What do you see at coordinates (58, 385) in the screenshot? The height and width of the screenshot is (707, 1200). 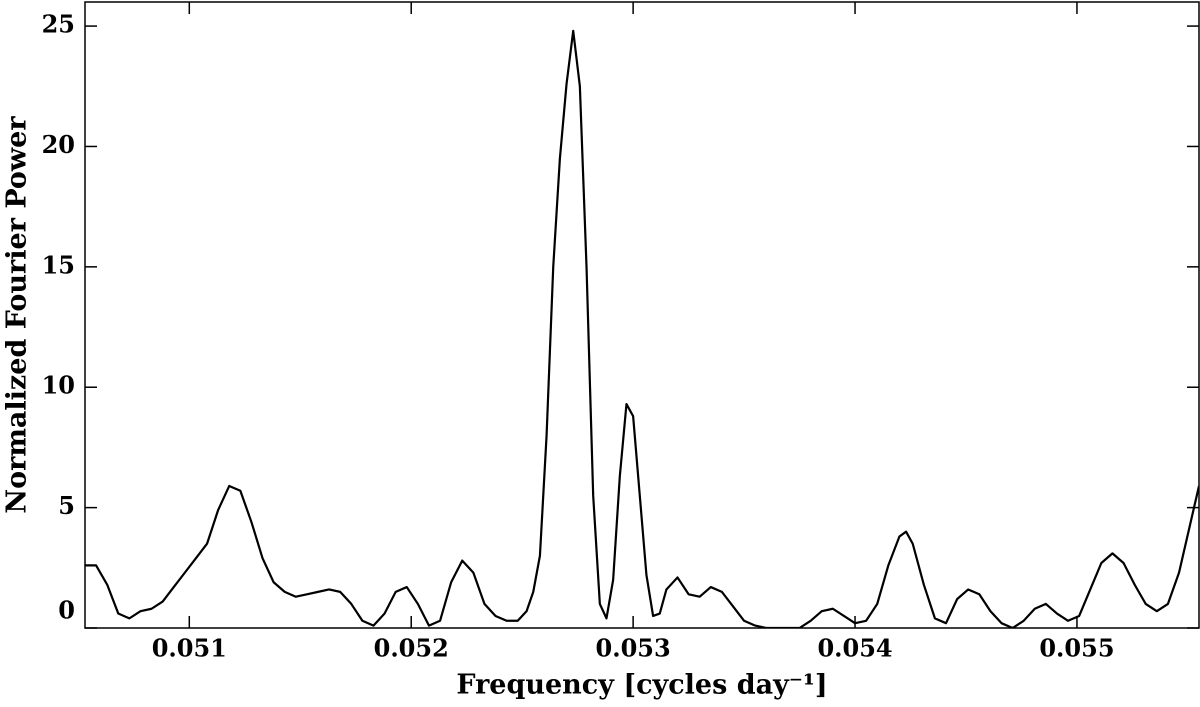 I see `y-tick-label: 10` at bounding box center [58, 385].